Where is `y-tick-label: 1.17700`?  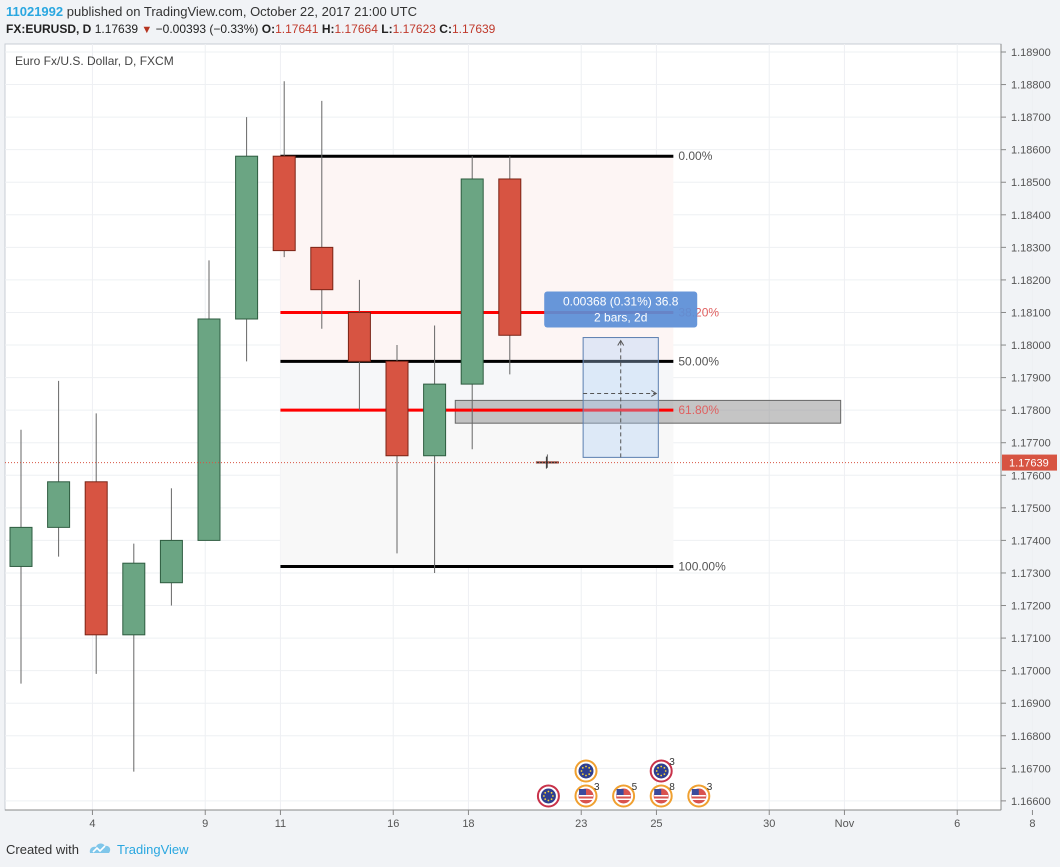
y-tick-label: 1.17700 is located at coordinates (1031, 444).